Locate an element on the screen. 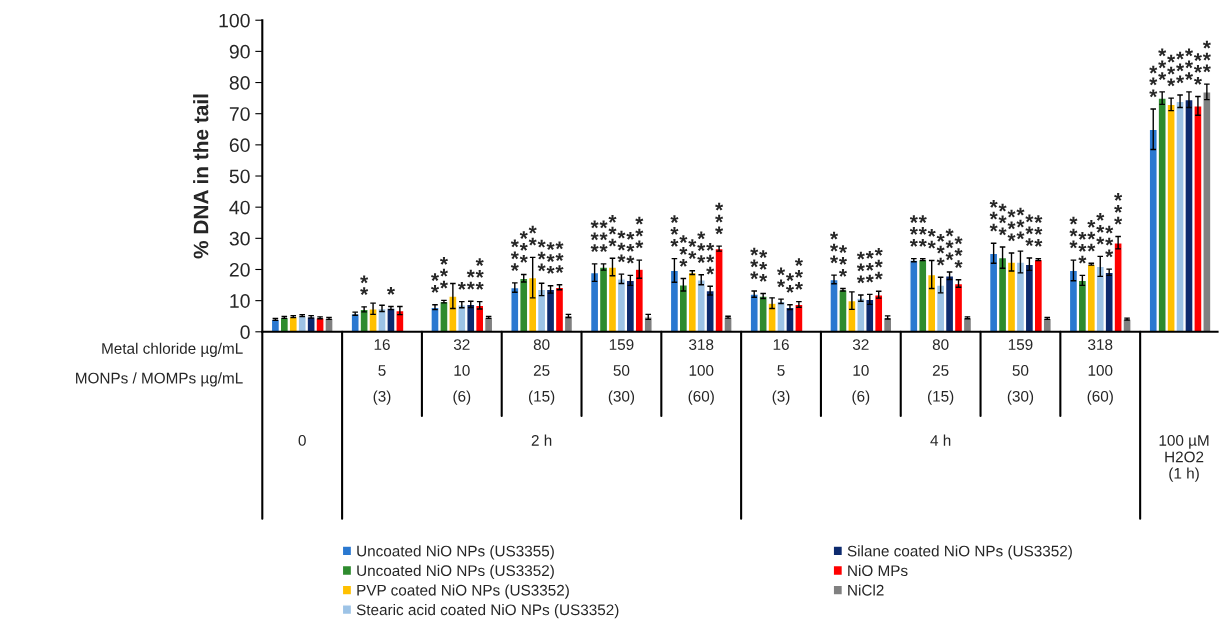 This screenshot has width=1220, height=632. y-tick-label: 40 is located at coordinates (239, 207).